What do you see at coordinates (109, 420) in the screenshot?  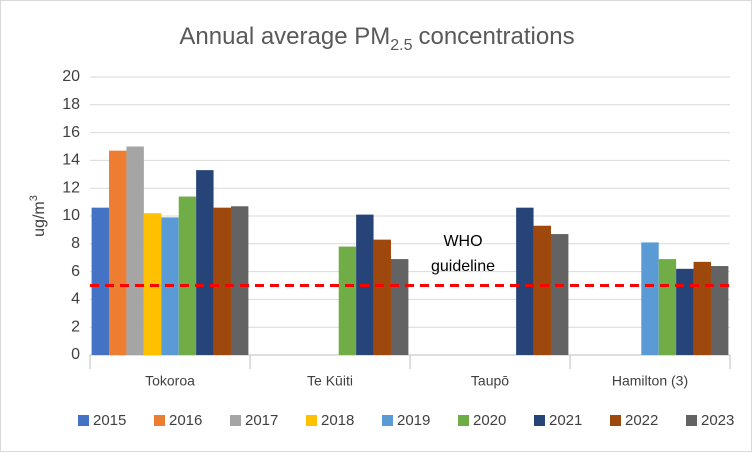 I see `legend-label: 2015` at bounding box center [109, 420].